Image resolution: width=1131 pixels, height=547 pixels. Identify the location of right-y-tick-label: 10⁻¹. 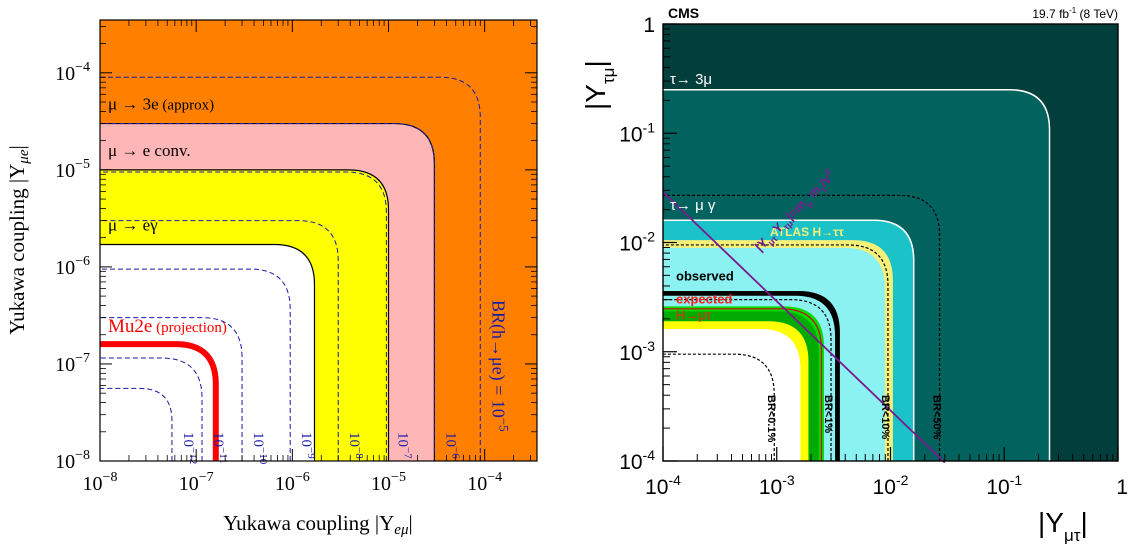
(637, 132).